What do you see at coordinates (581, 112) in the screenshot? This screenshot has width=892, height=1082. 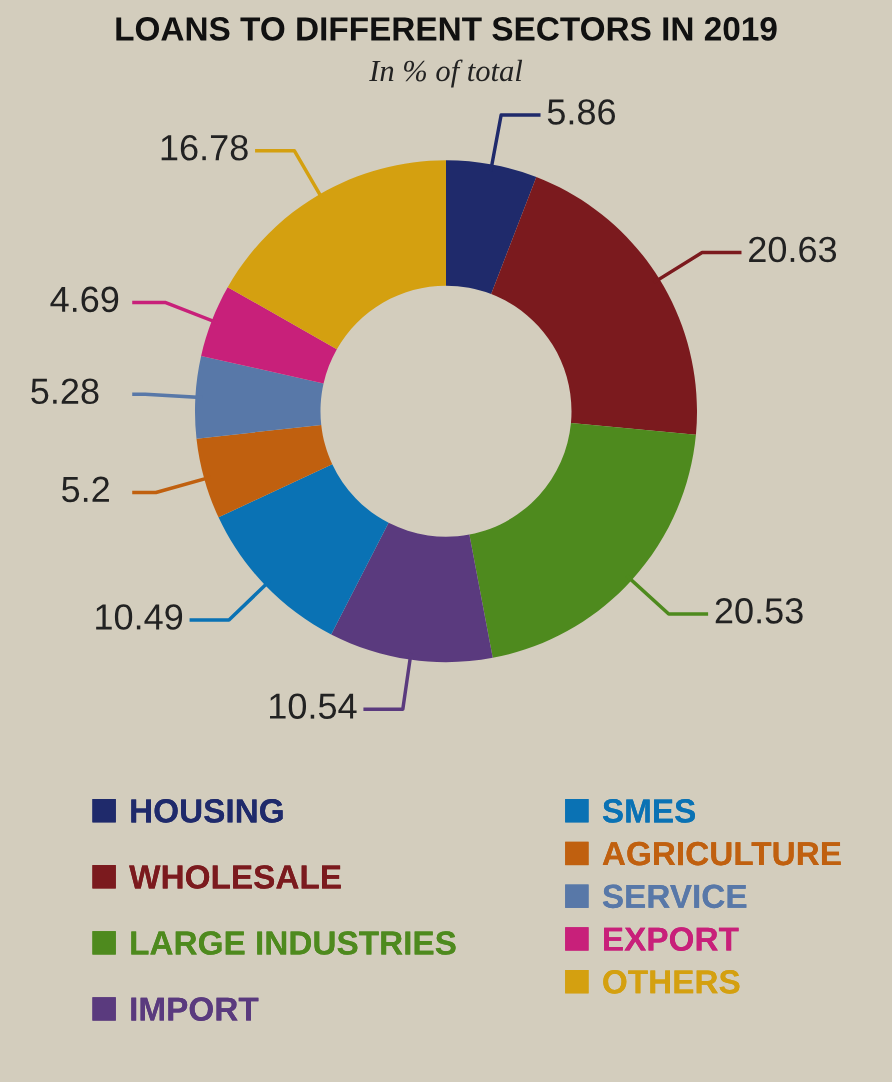 I see `data-label: 5.86` at bounding box center [581, 112].